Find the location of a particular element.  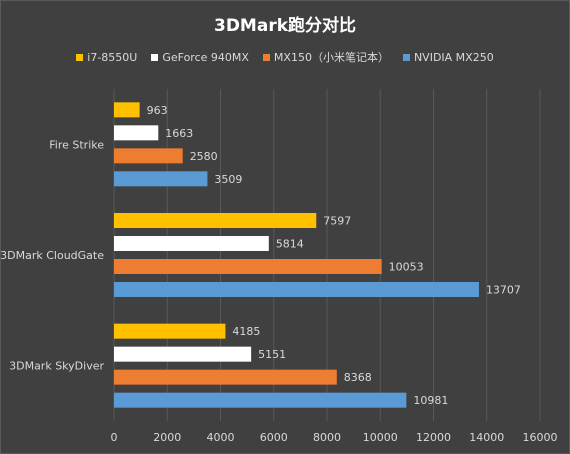

data-label: 8368 is located at coordinates (358, 377).